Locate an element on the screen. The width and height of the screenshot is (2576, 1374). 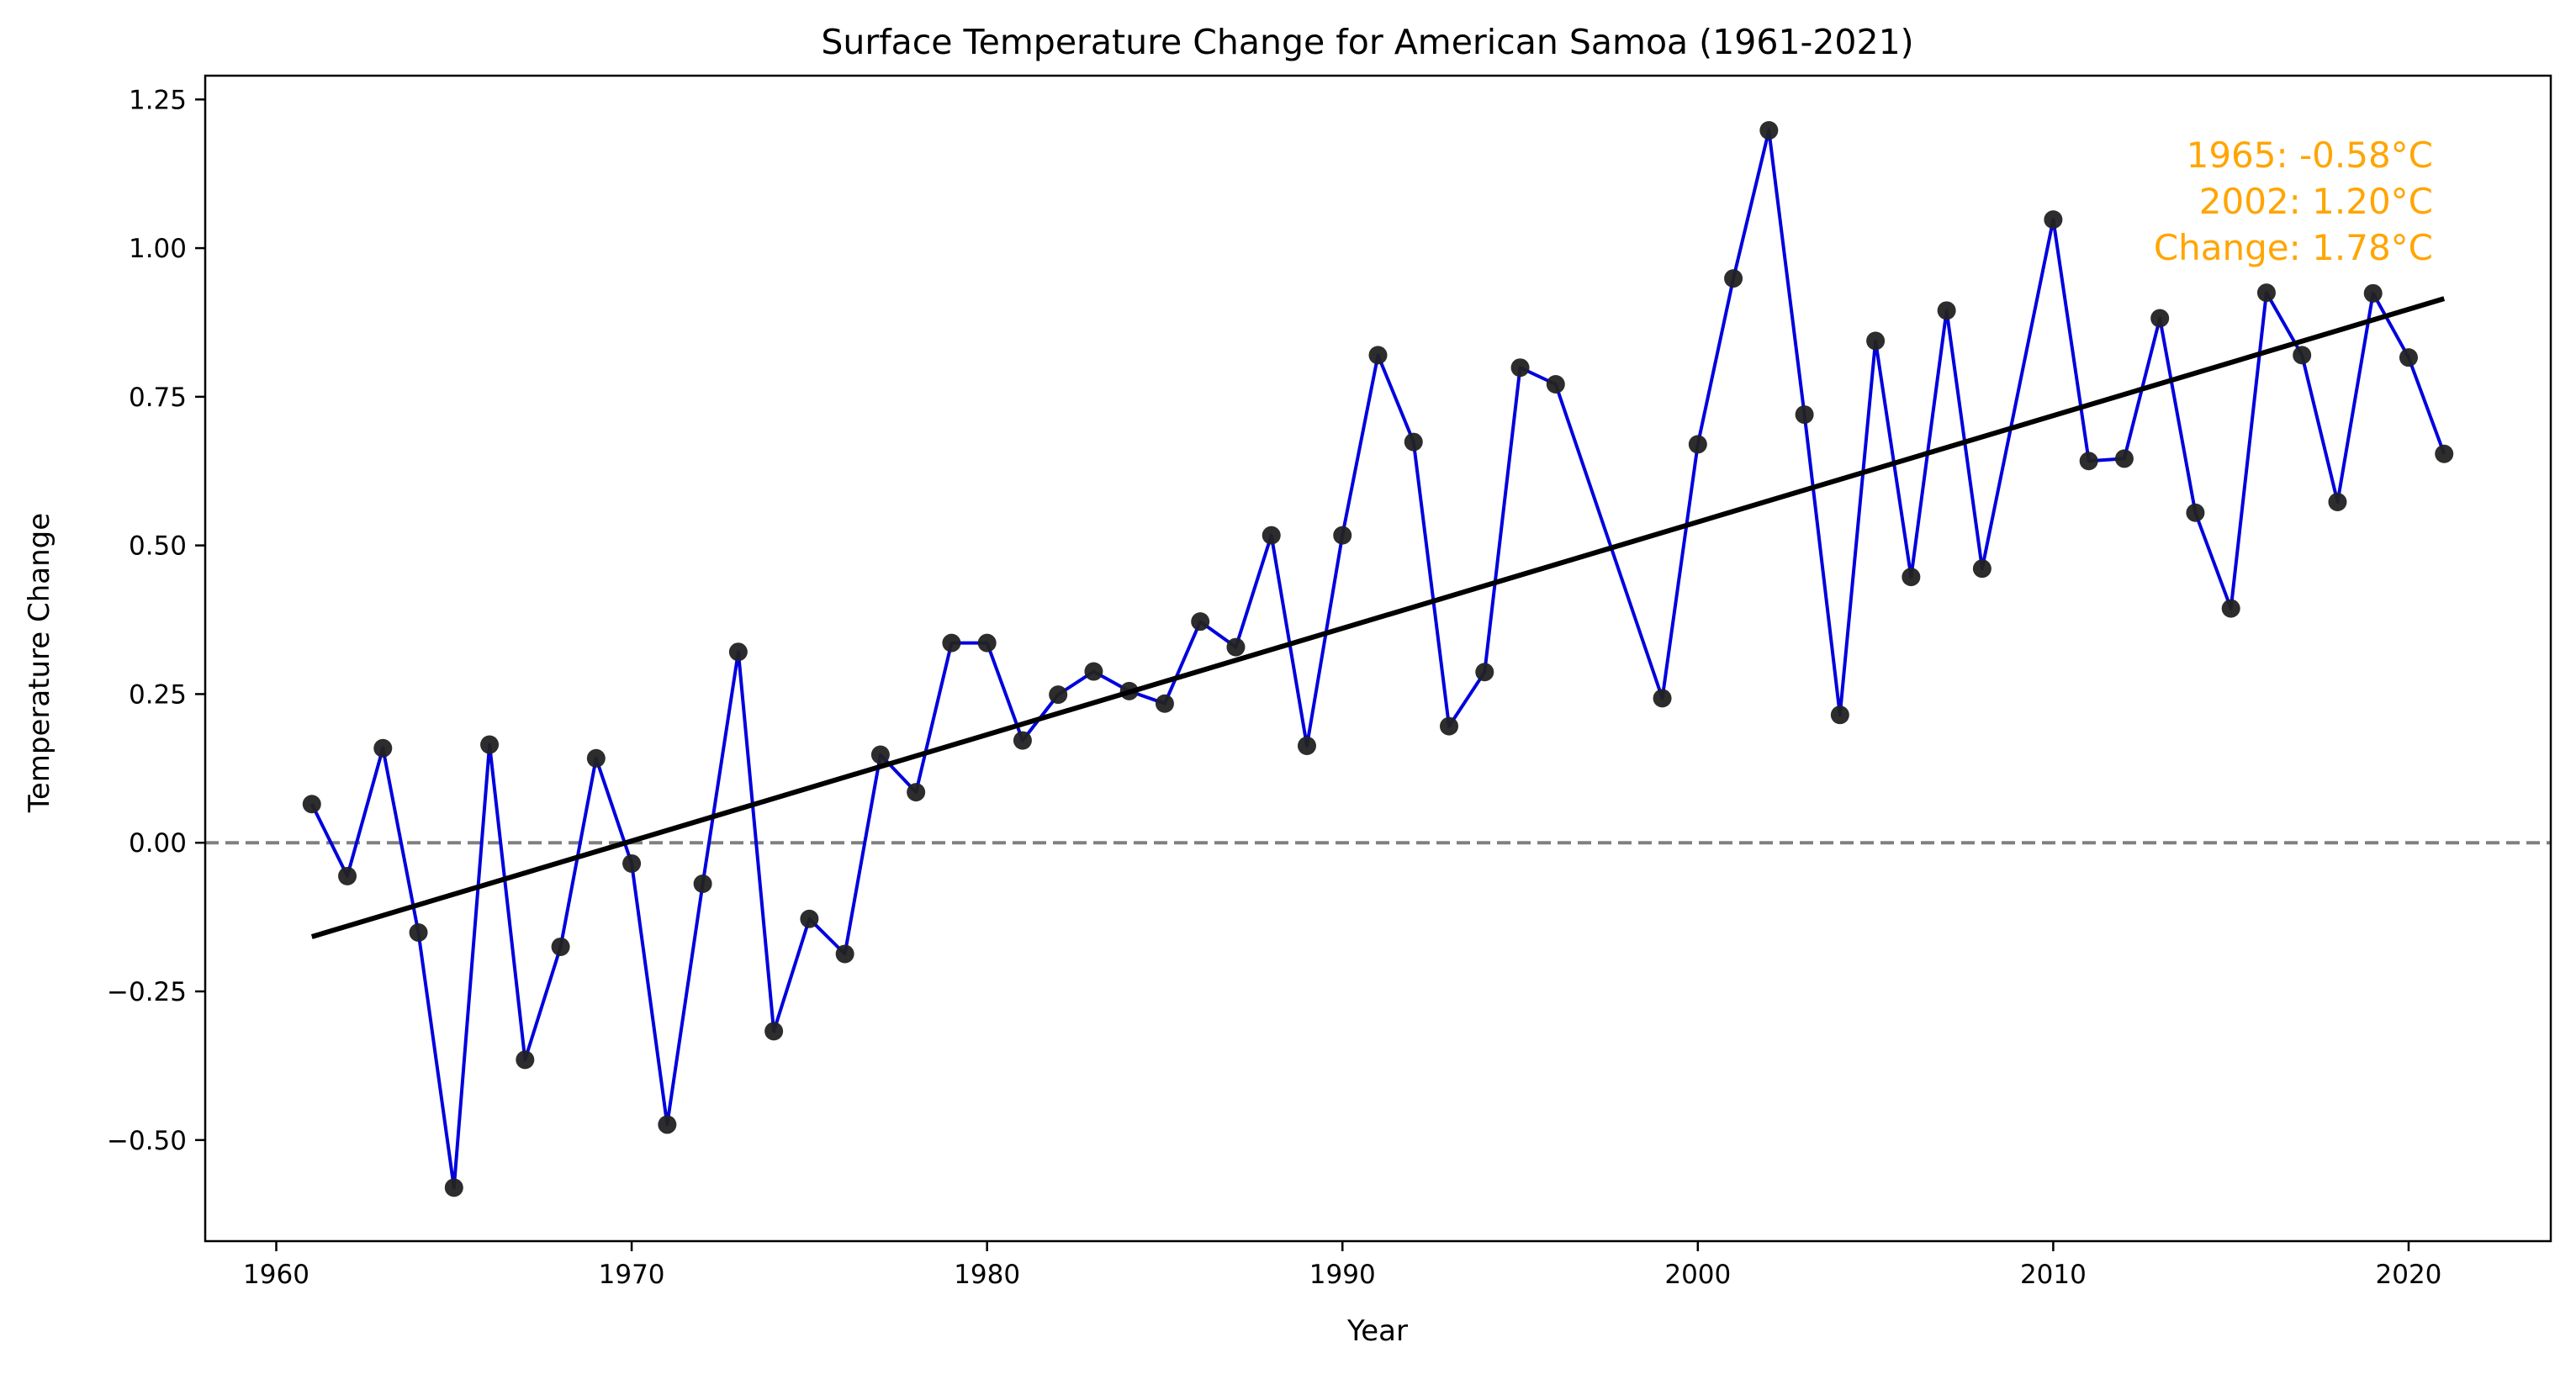
data-point-1963 is located at coordinates (383, 748).